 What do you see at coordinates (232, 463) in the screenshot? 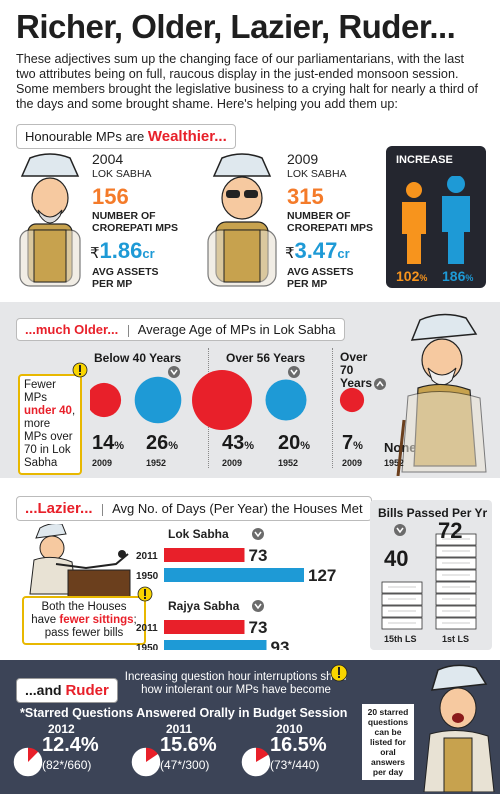
I see `age-year-1-0: 2009` at bounding box center [232, 463].